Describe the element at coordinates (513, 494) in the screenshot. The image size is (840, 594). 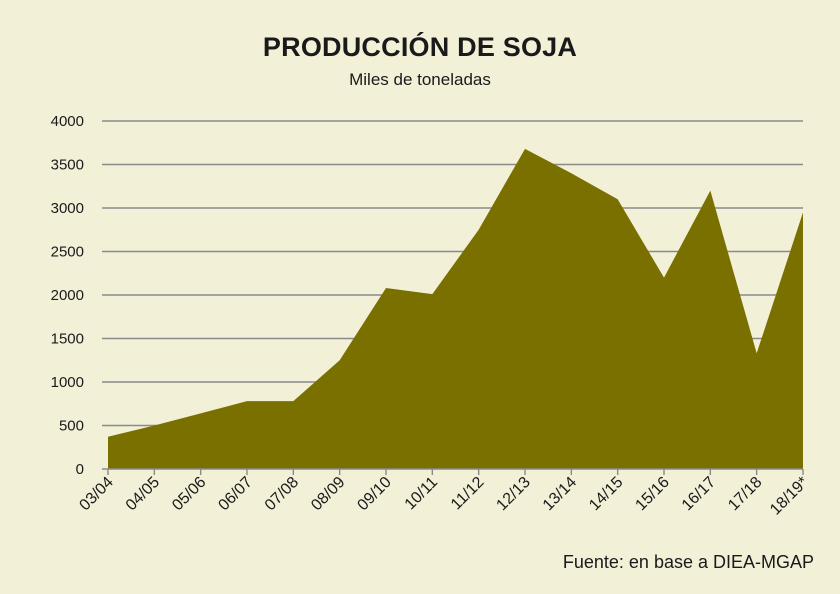
I see `x-tick-label: 12/13` at that location.